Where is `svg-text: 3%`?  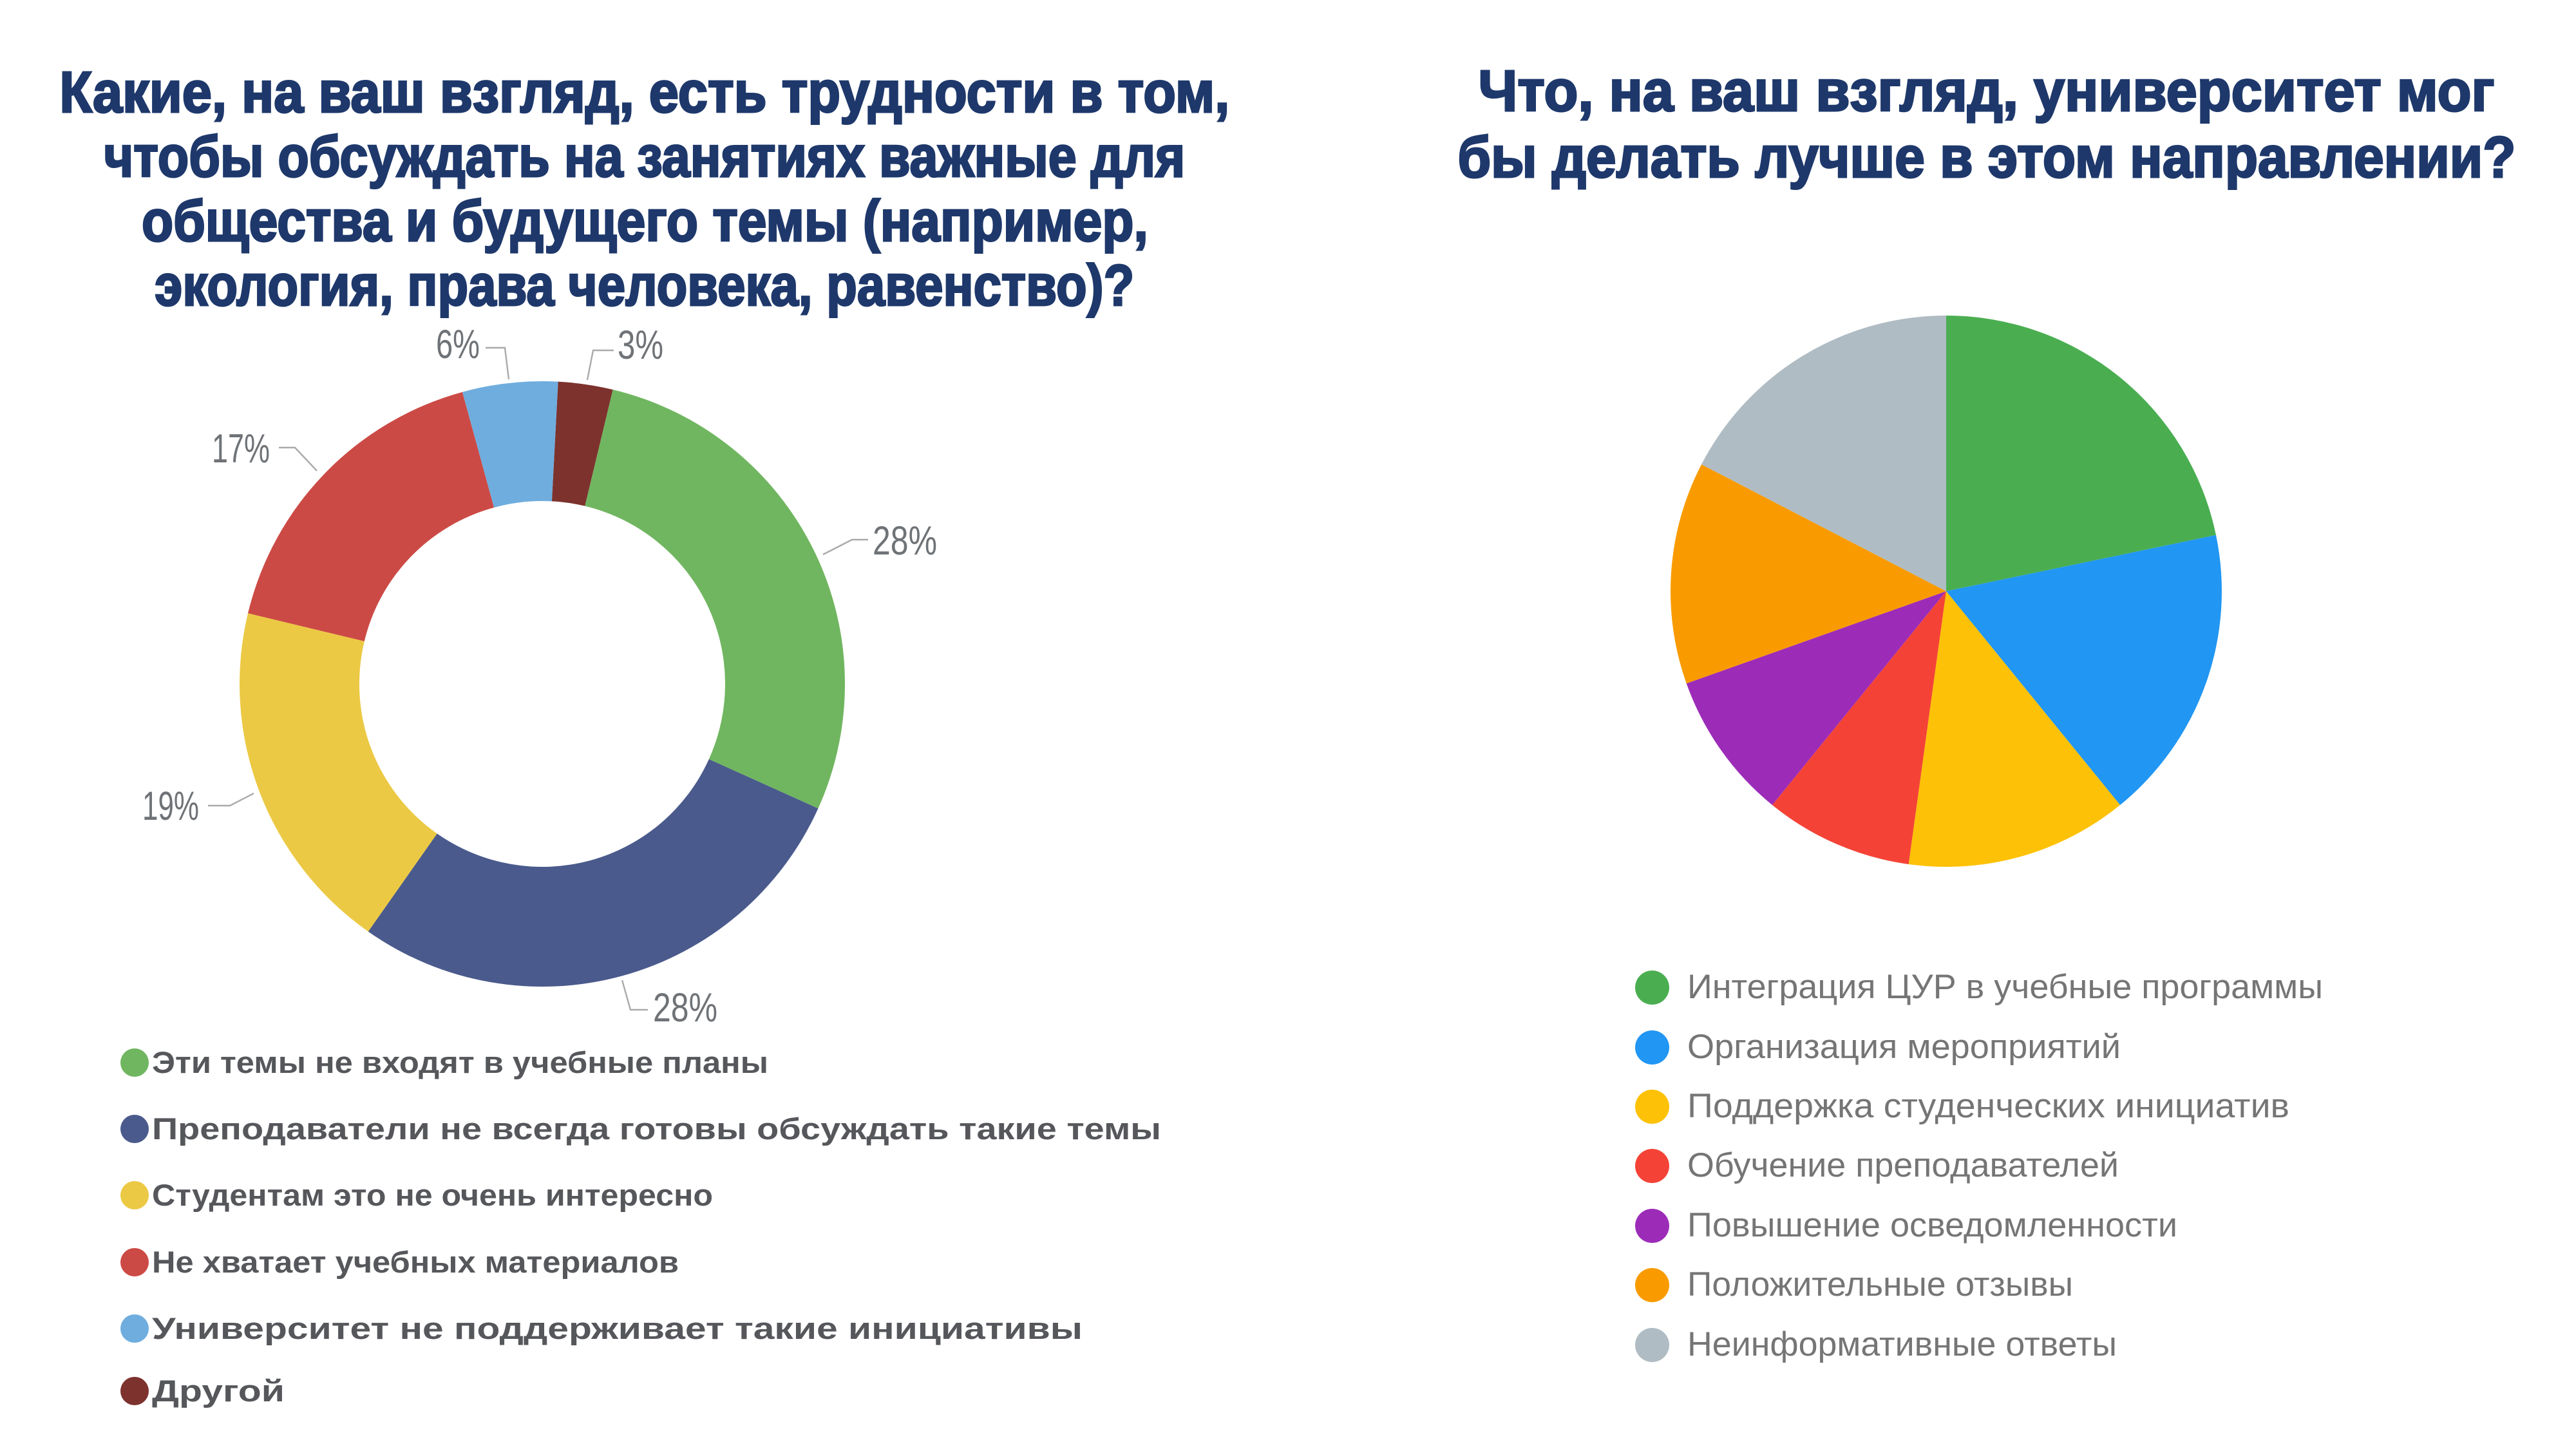 svg-text: 3% is located at coordinates (640, 346).